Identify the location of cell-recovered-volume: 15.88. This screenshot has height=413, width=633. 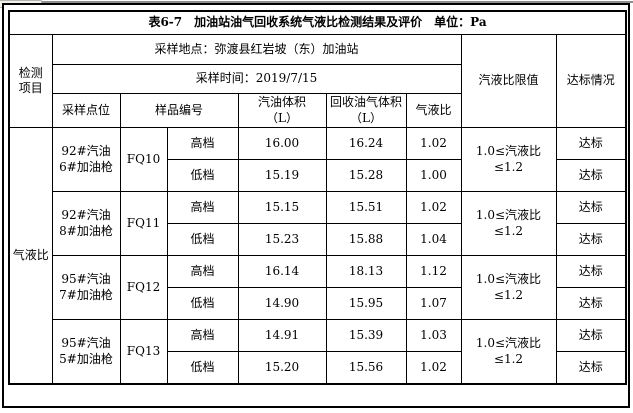
(366, 240).